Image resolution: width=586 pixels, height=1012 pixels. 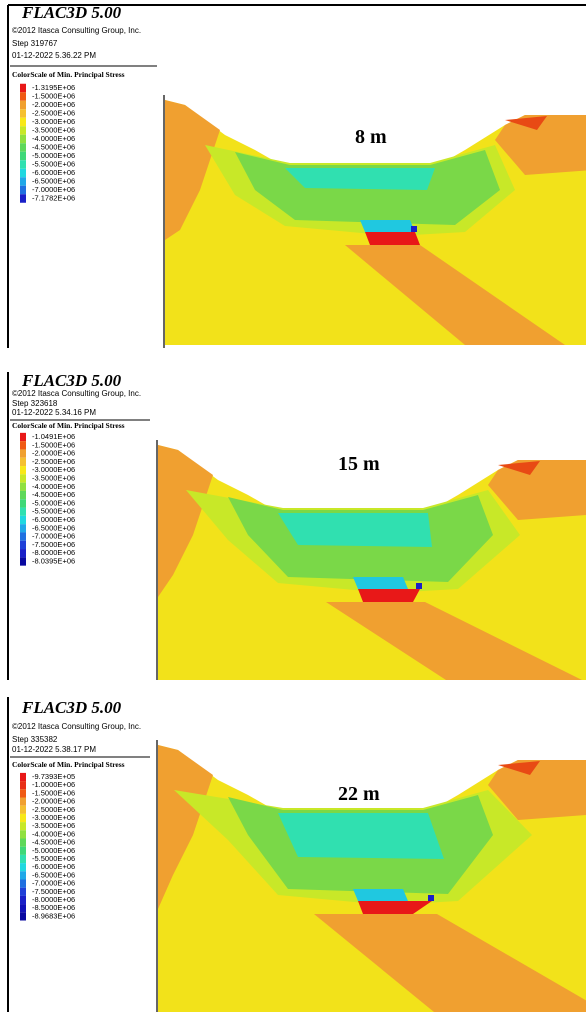 I want to click on depth-label: 22 m, so click(x=359, y=794).